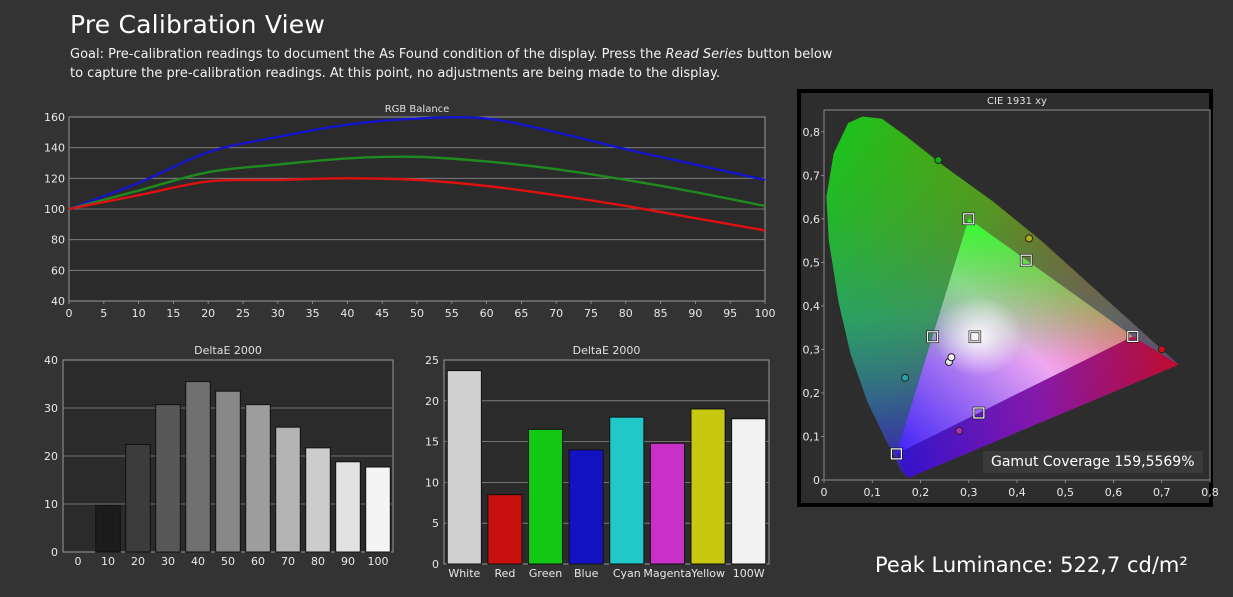  Describe the element at coordinates (464, 573) in the screenshot. I see `deltae-color-x-tick-label: White` at that location.